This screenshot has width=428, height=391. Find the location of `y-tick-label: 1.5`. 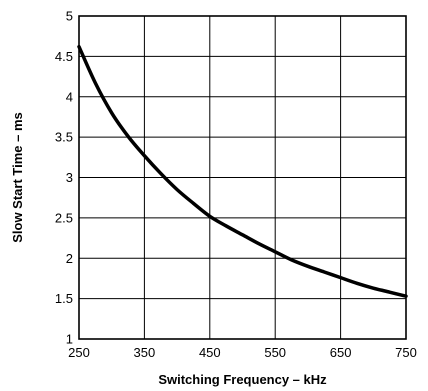

y-tick-label: 1.5 is located at coordinates (64, 298).